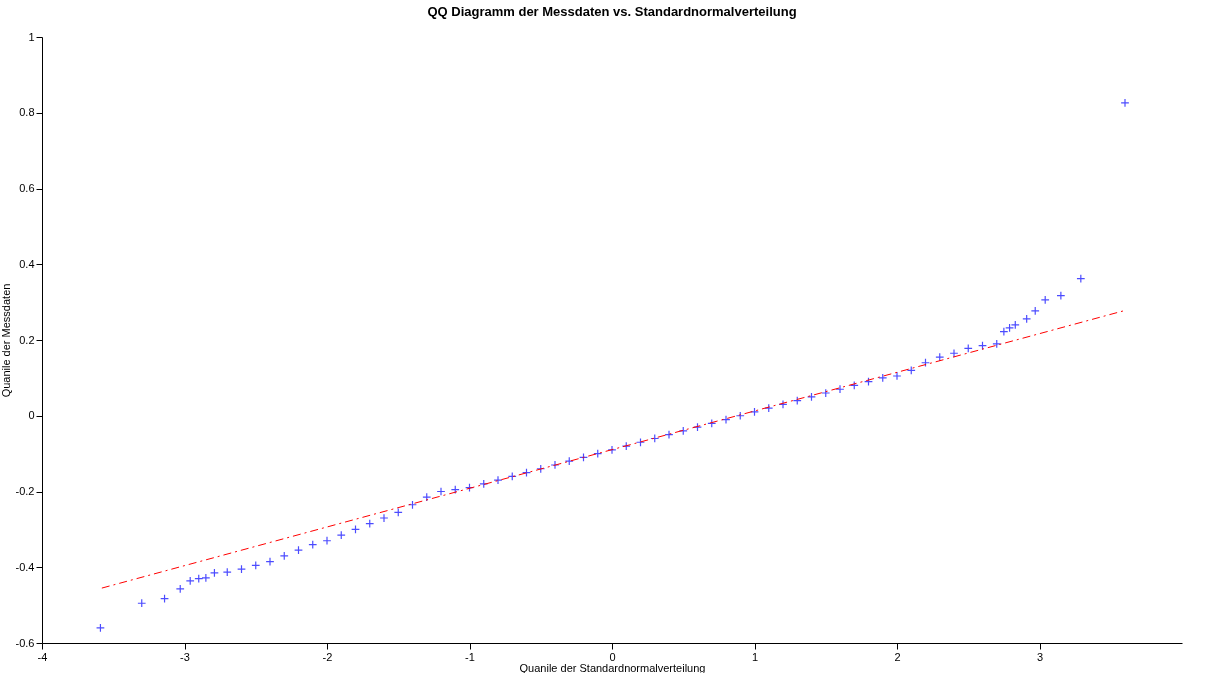 The image size is (1209, 675). What do you see at coordinates (470, 656) in the screenshot?
I see `x-tick-label: -1` at bounding box center [470, 656].